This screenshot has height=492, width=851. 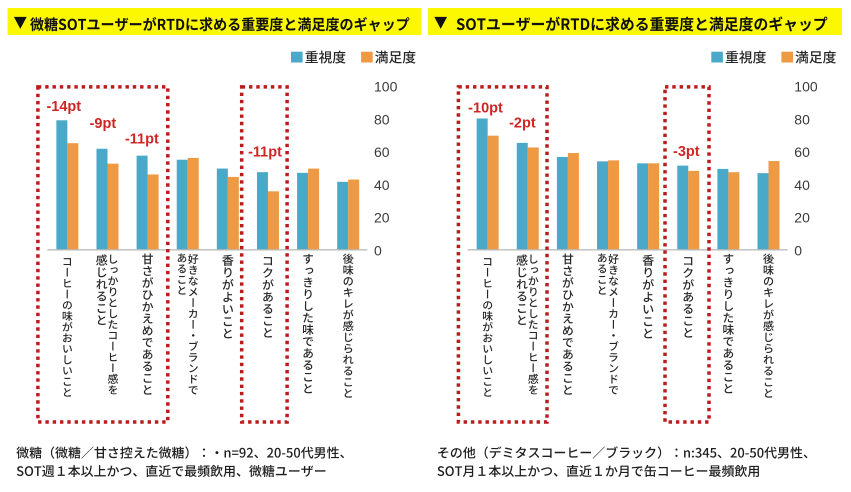 What do you see at coordinates (686, 152) in the screenshot?
I see `svg-text: -3pt` at bounding box center [686, 152].